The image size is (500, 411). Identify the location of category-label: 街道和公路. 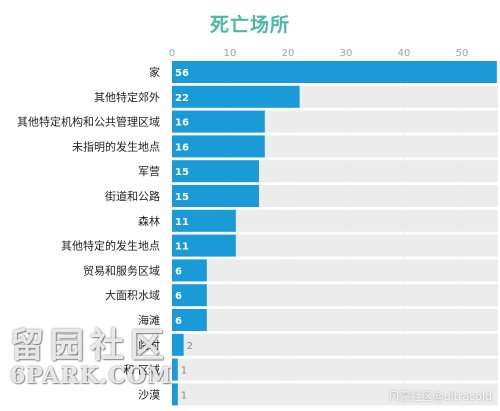
(132, 196).